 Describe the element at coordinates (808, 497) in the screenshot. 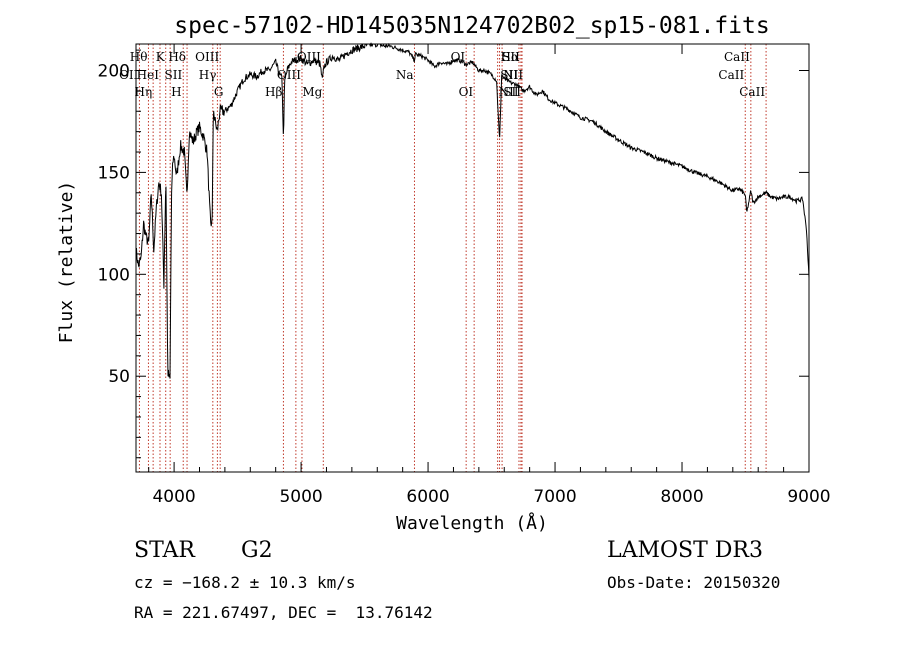

I see `x-tick-label-5: 9000` at that location.